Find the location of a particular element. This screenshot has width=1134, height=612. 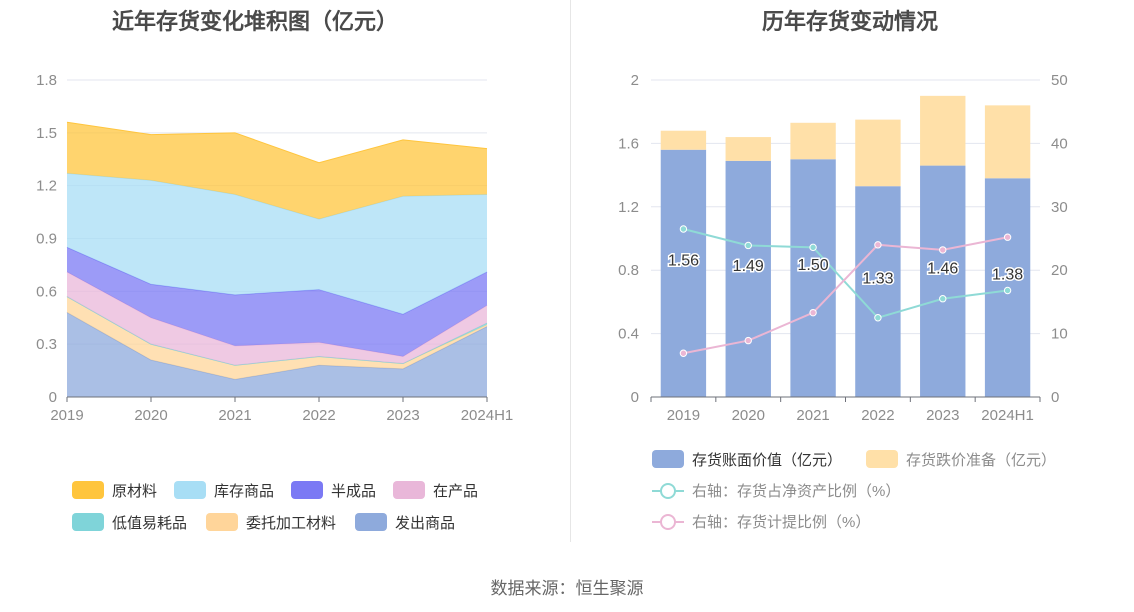

left-y-tick-label: 1.8 is located at coordinates (46, 80).